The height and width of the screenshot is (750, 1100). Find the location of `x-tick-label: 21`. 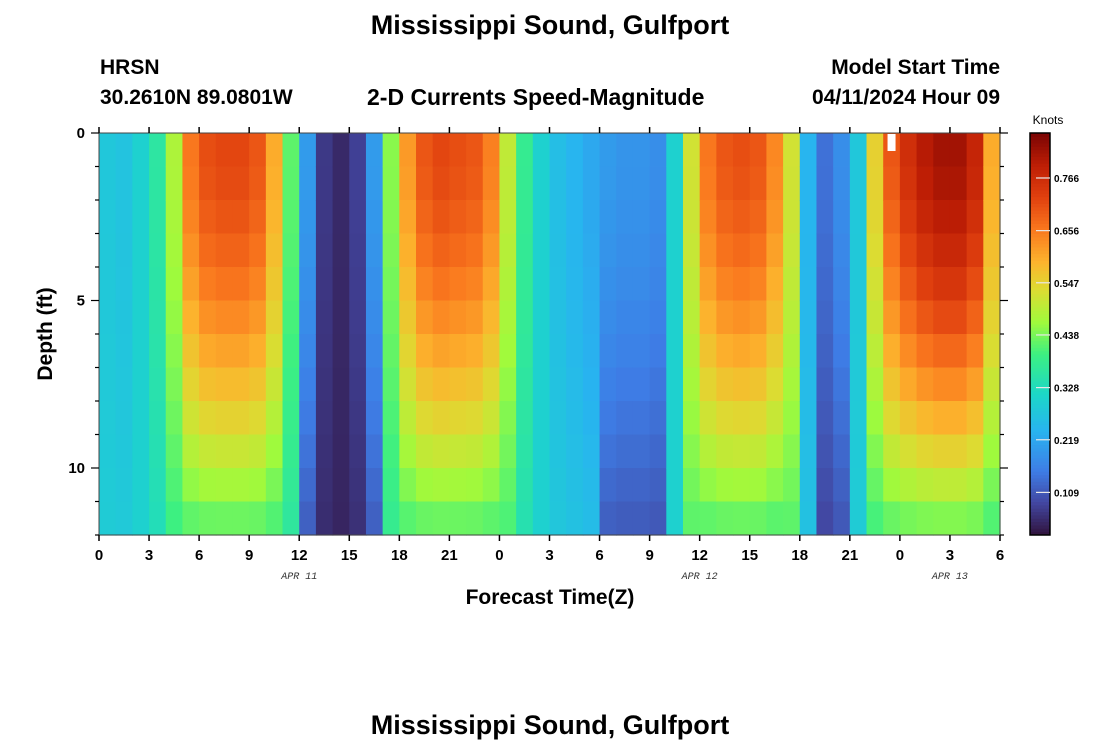

x-tick-label: 21 is located at coordinates (449, 555).